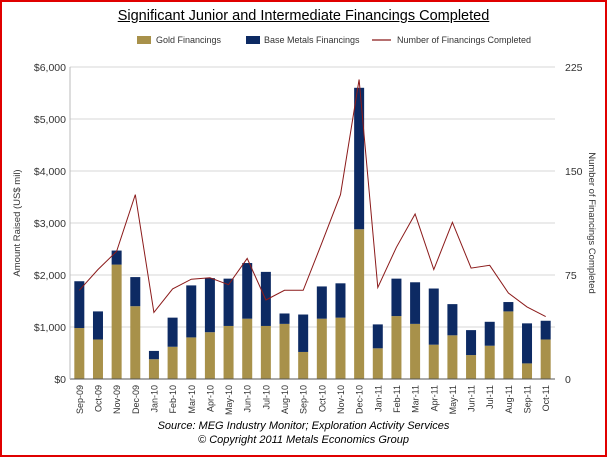  Describe the element at coordinates (416, 399) in the screenshot. I see `x-tick-label: Mar-11` at that location.